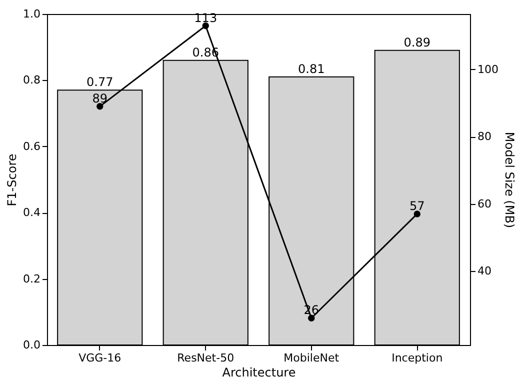 This screenshot has width=520, height=383. I want to click on x-tick-label: Inception, so click(417, 358).